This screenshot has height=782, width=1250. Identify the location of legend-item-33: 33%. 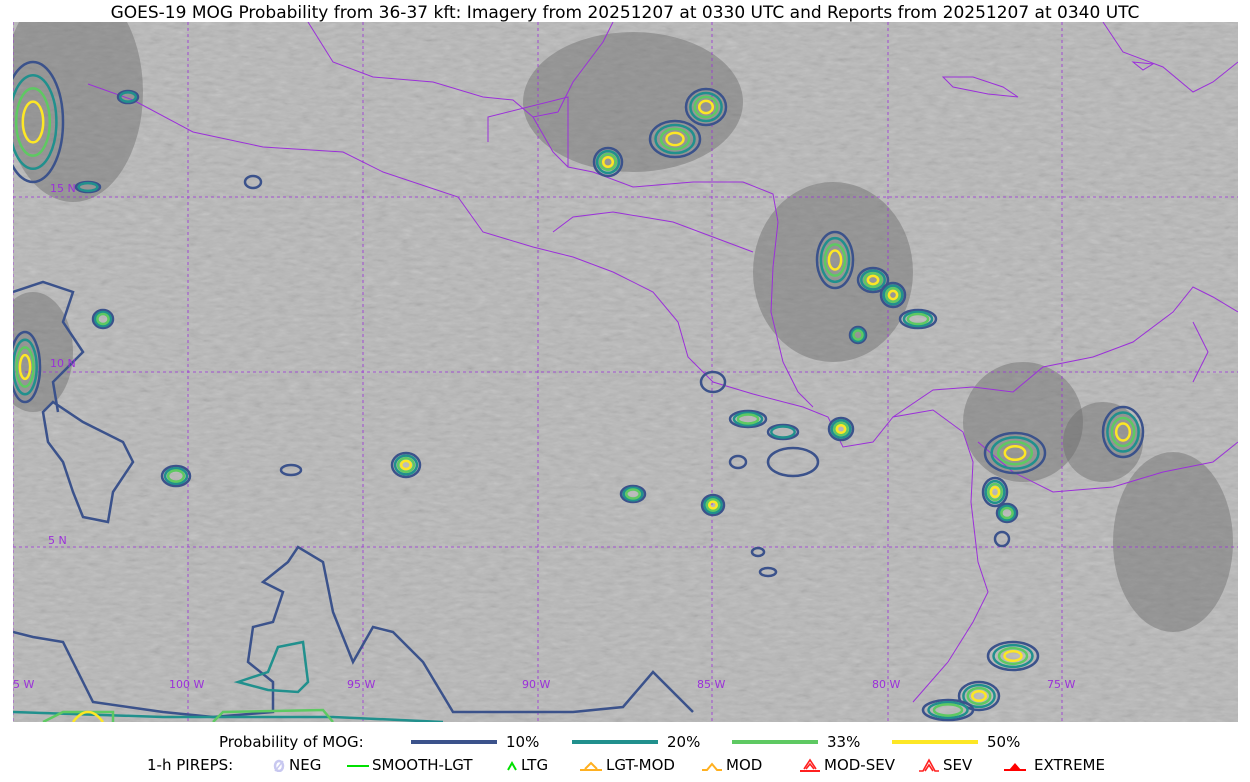
(796, 742).